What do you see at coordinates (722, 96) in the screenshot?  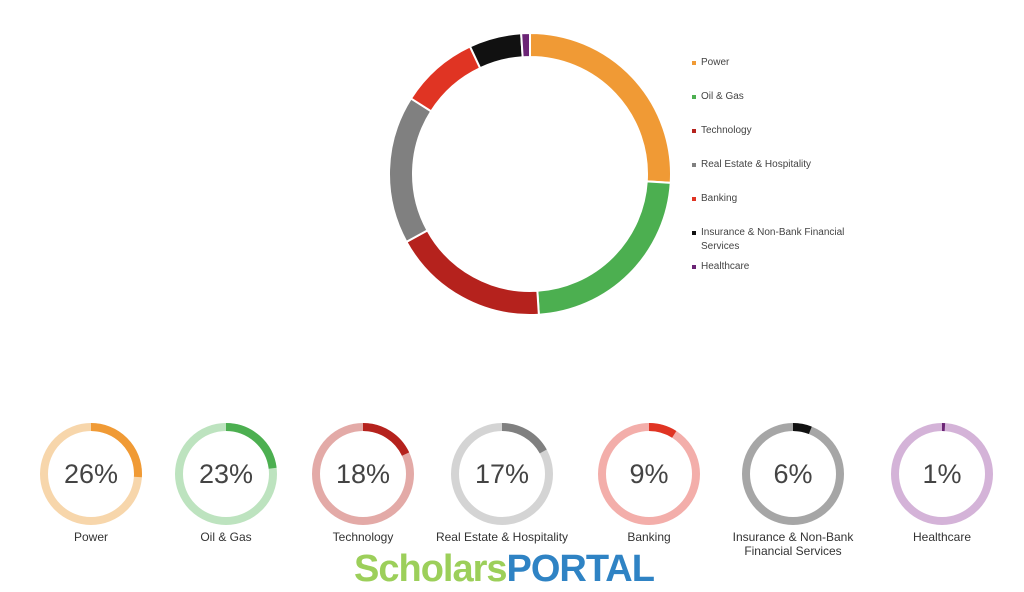 I see `legend-label: Oil & Gas` at bounding box center [722, 96].